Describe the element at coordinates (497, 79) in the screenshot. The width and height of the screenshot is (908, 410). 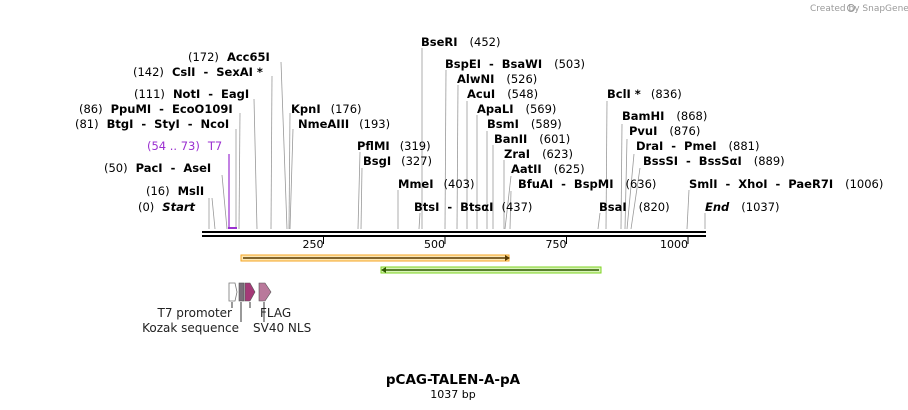
I see `site-label-alwni: AlwNI (526)` at that location.